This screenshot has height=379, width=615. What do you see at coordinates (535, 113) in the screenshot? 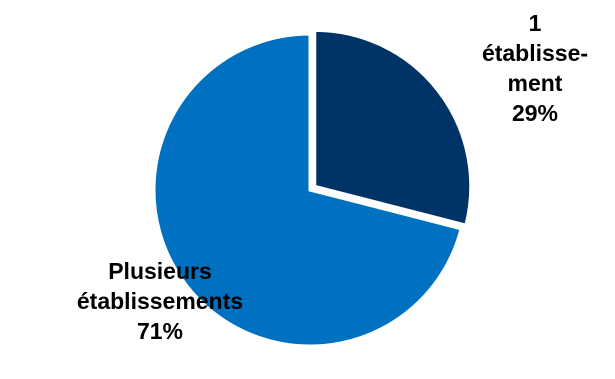
I see `slice-percent-label: 29%` at bounding box center [535, 113].